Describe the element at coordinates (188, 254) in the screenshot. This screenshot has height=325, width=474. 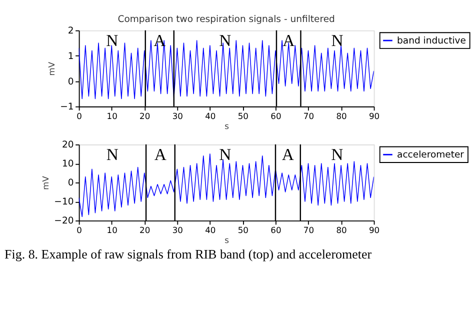
I see `caption: Fig. 8. Example of raw signals from RIB band (top) and accelerometer` at that location.